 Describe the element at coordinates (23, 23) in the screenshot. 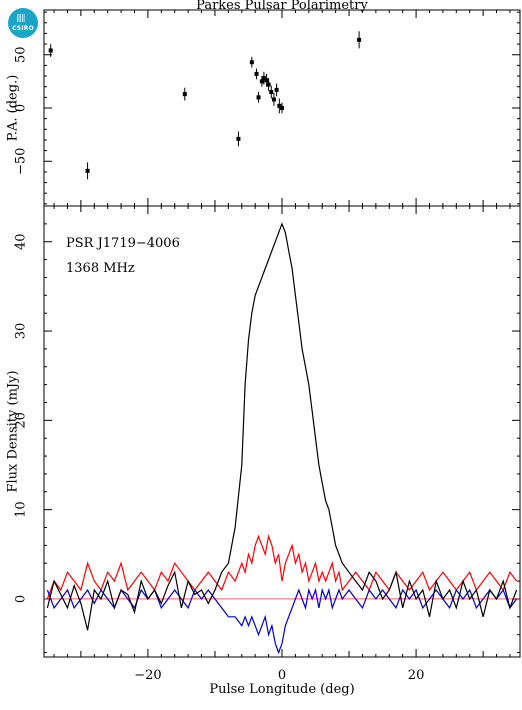

I see `csiro-logo: ||||| CSIRO` at that location.